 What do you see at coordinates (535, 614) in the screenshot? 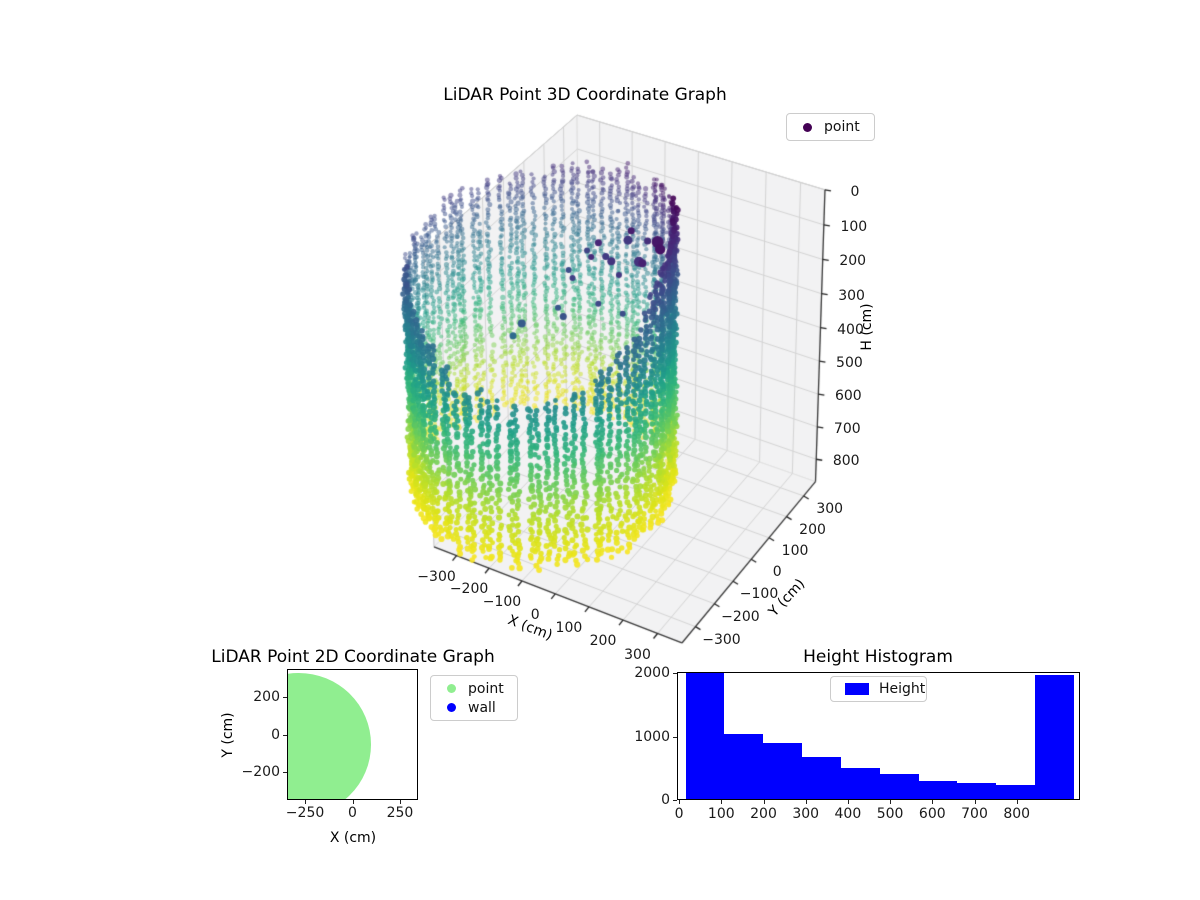
I see `plot3d-x-tick-label: 0` at bounding box center [535, 614].